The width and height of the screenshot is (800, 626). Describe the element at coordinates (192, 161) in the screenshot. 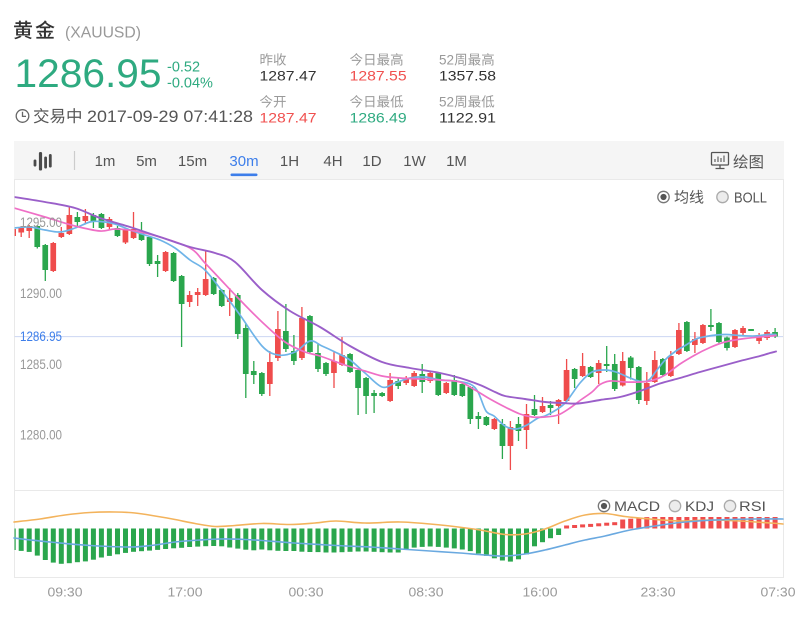

I see `svg-text: 15m` at that location.